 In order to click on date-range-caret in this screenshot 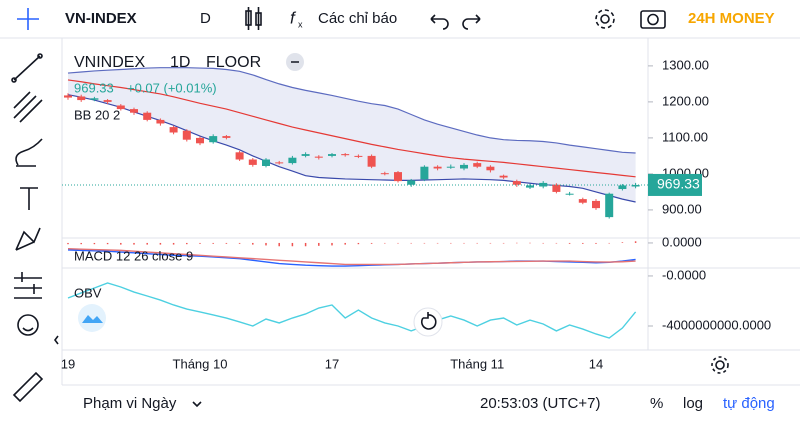, I will do `click(197, 404)`.